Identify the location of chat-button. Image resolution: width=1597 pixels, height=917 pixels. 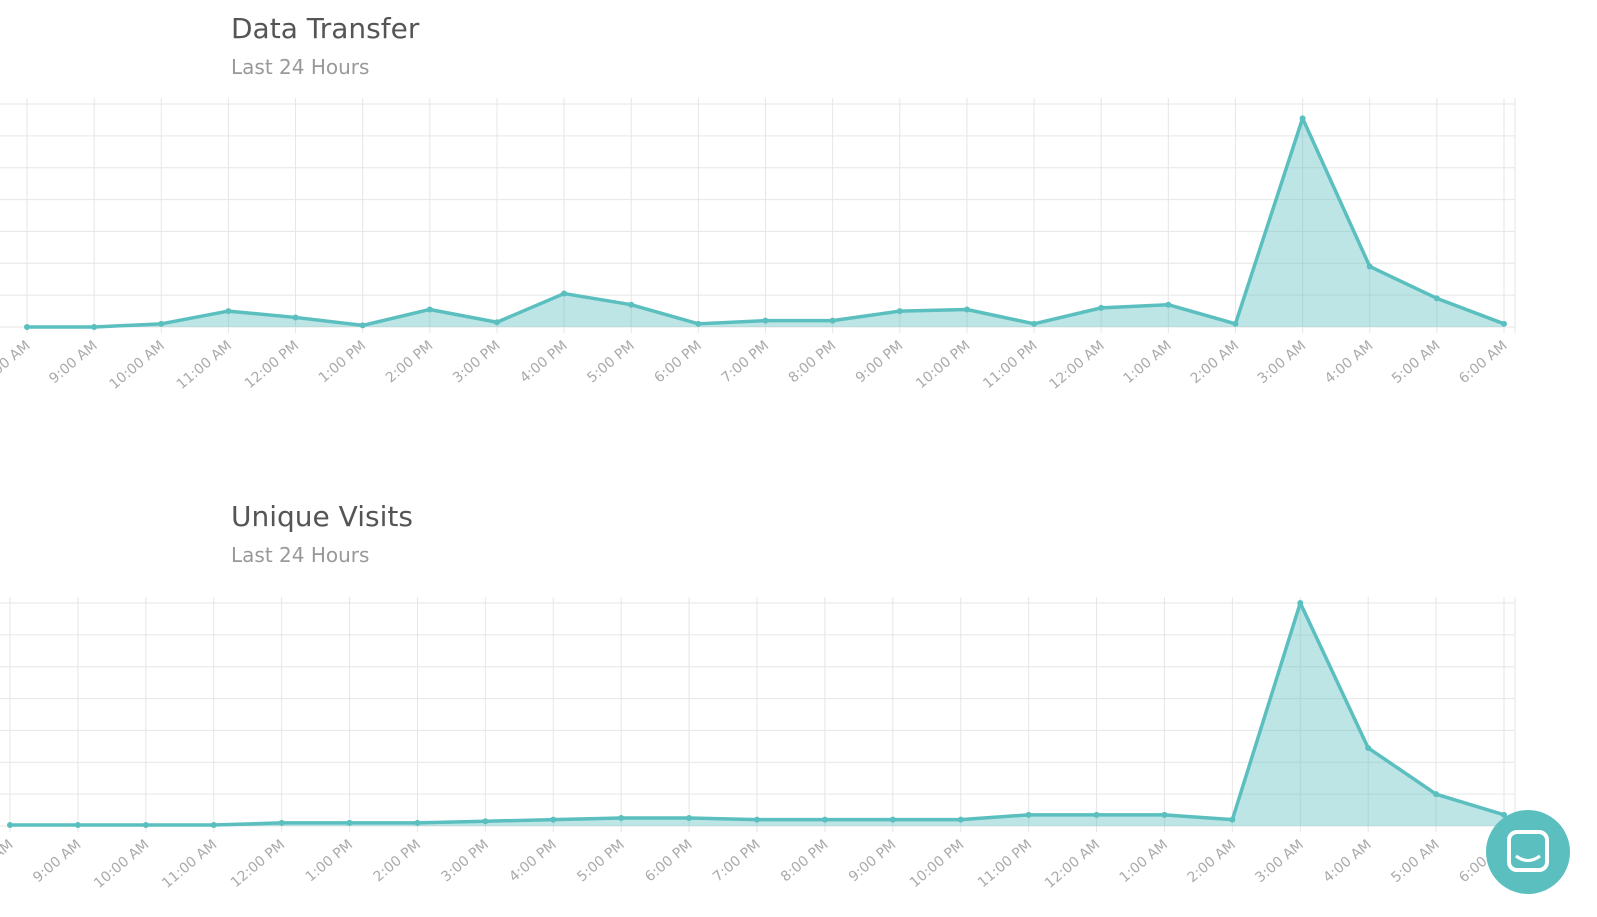
(1528, 852).